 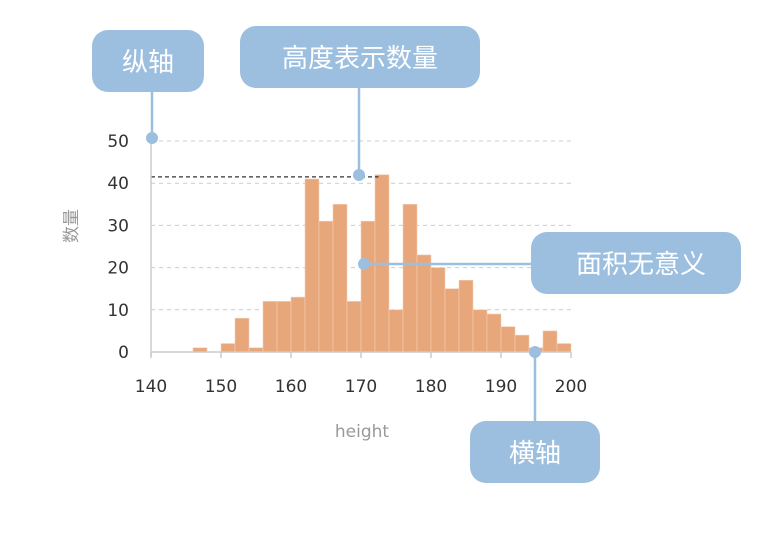 I want to click on callout-bar-height-box, so click(x=360, y=57).